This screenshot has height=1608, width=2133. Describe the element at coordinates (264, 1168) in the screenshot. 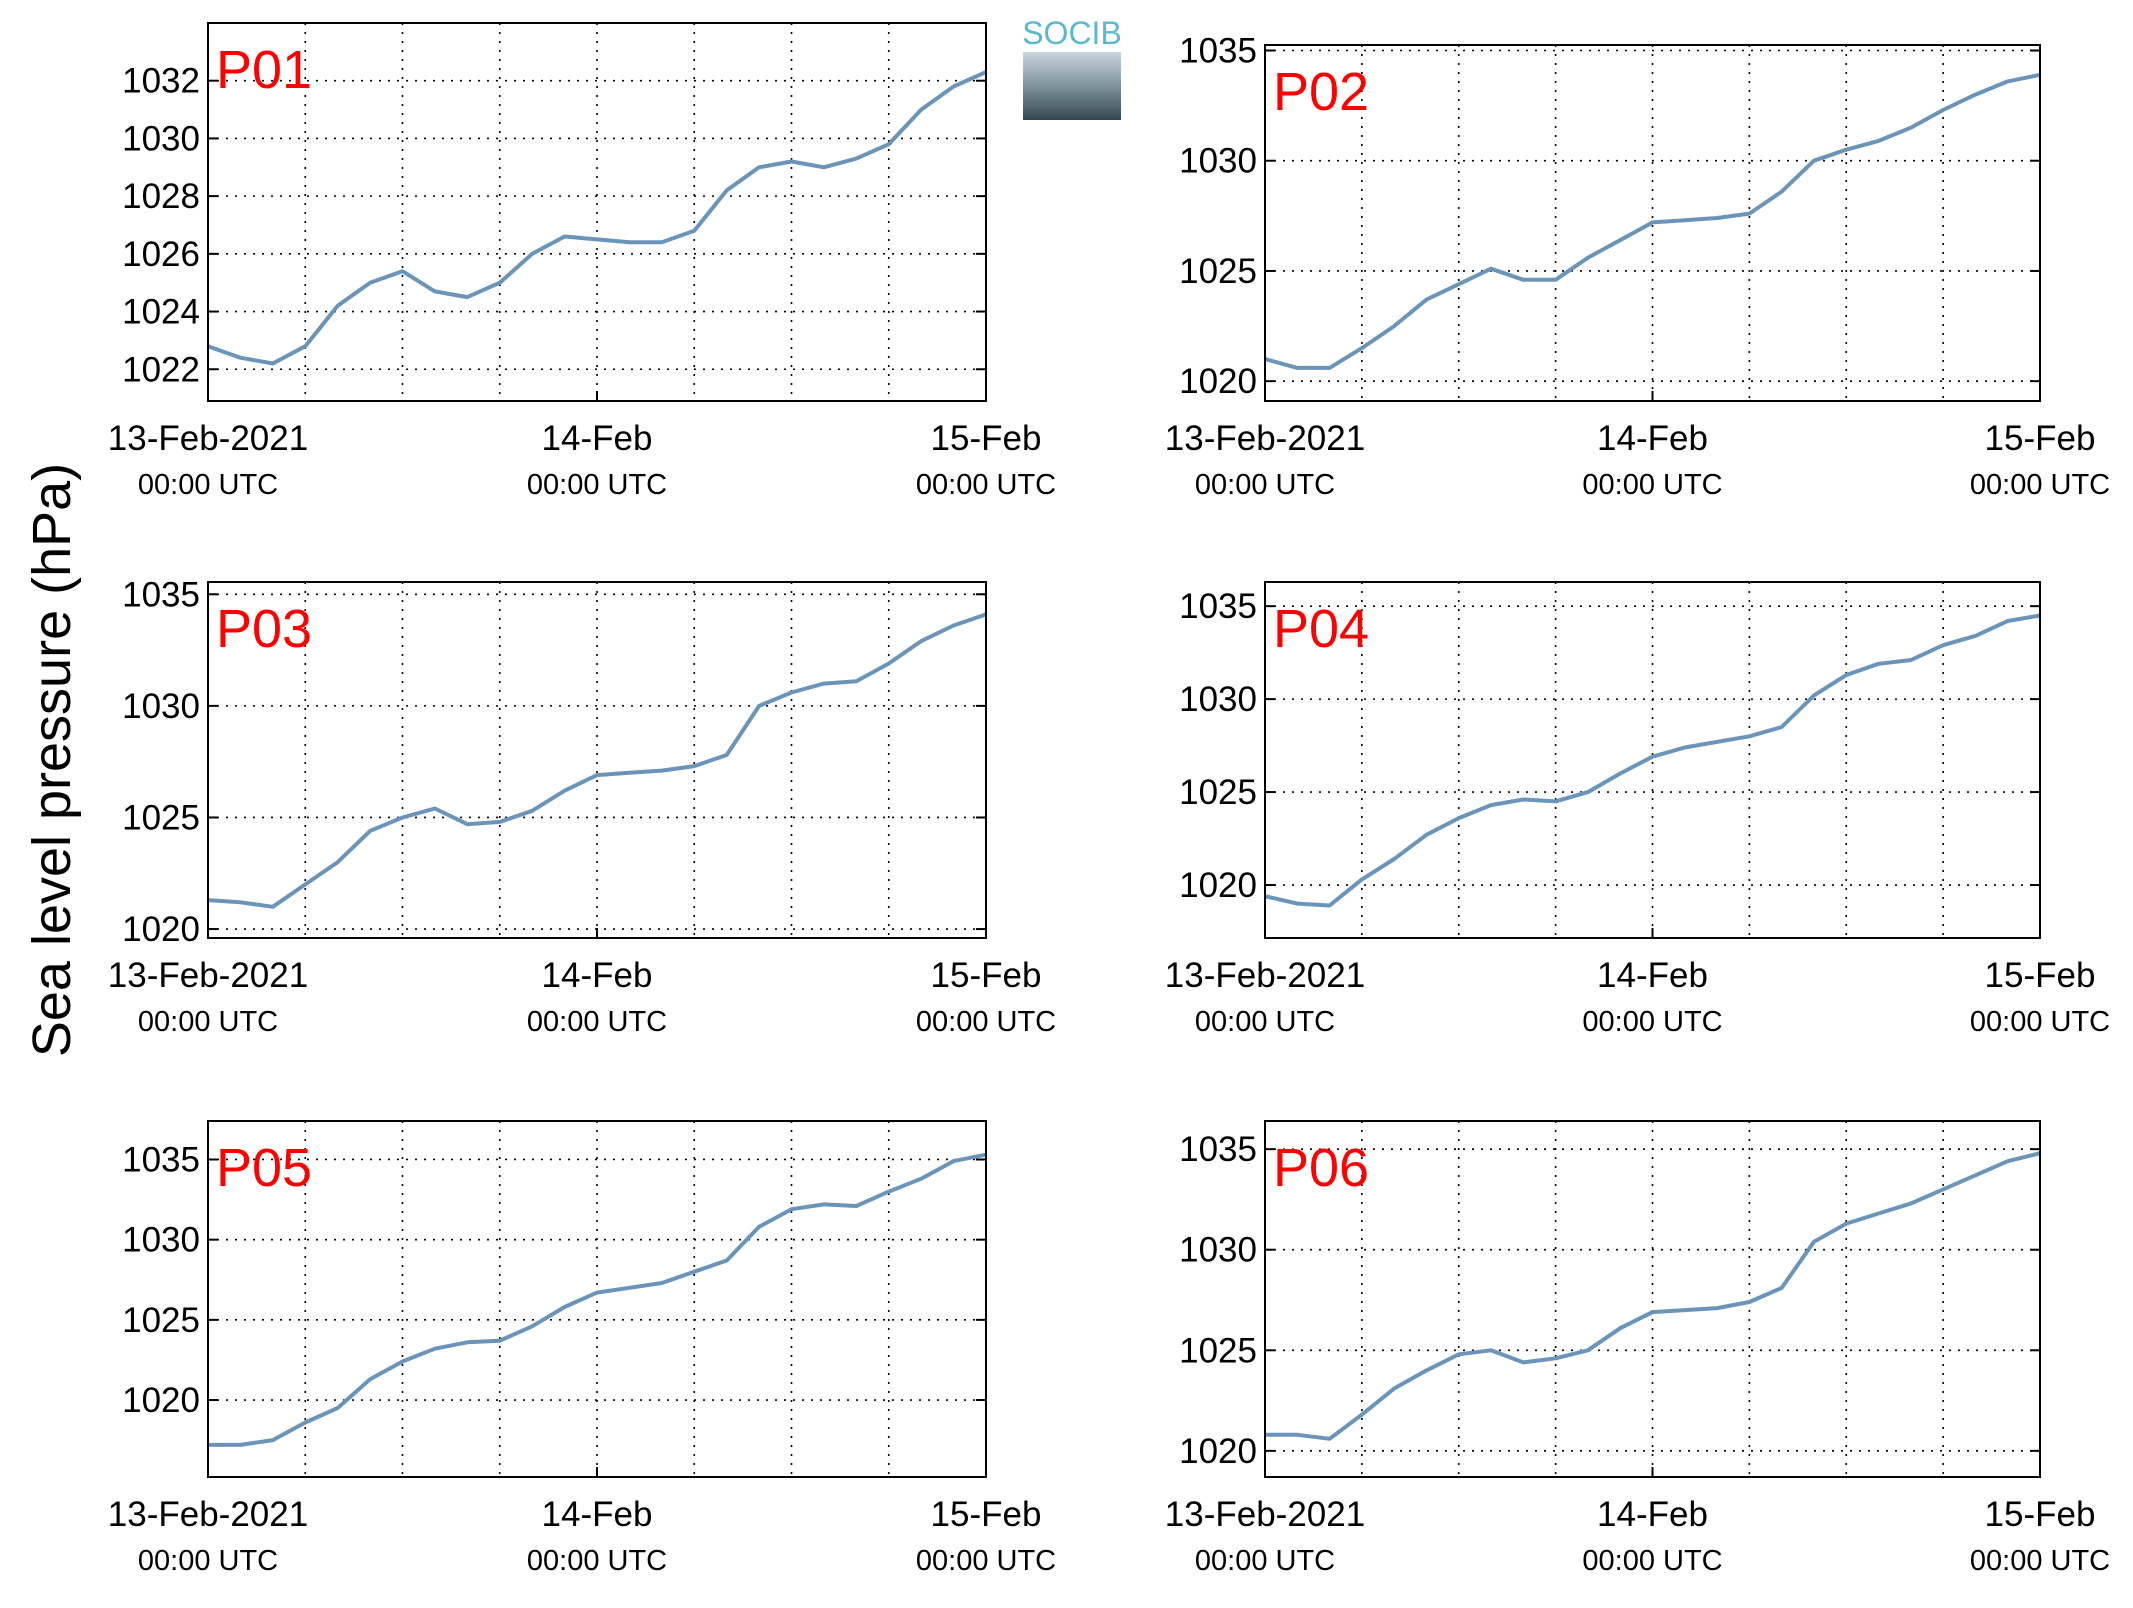

I see `panel-label: P05` at that location.